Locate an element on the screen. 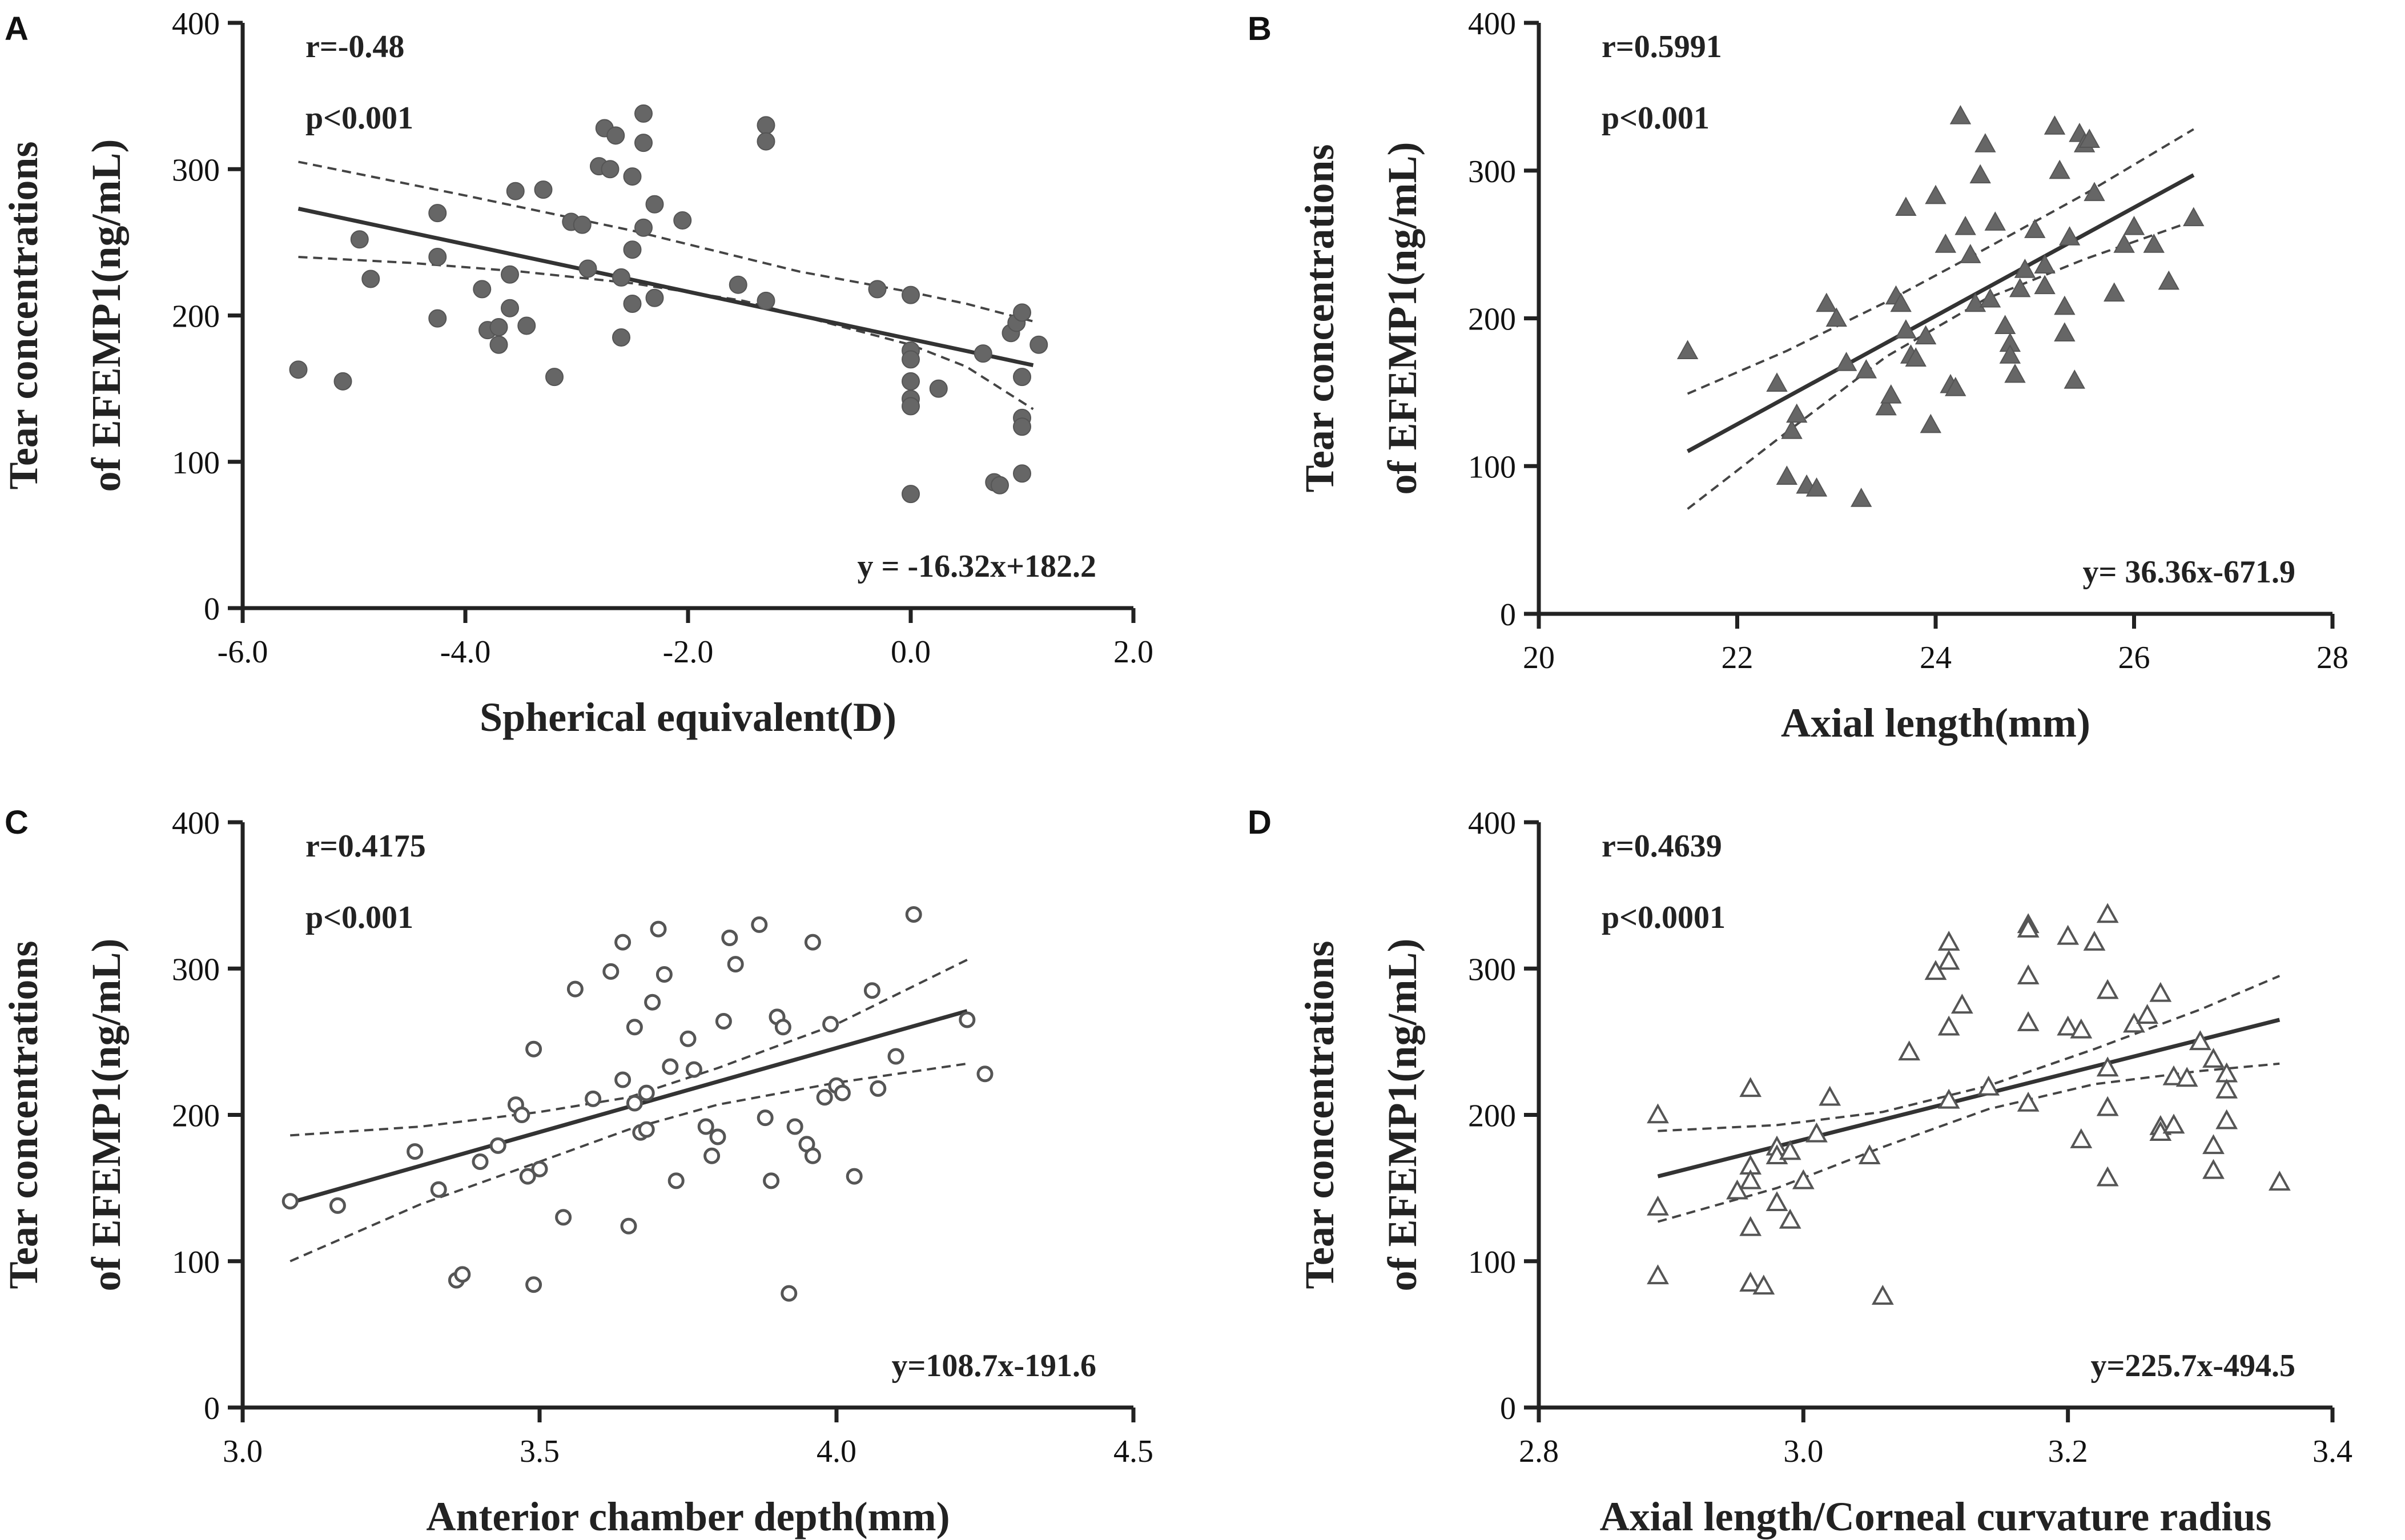  y-tick-label-d: 100 is located at coordinates (1492, 1262).